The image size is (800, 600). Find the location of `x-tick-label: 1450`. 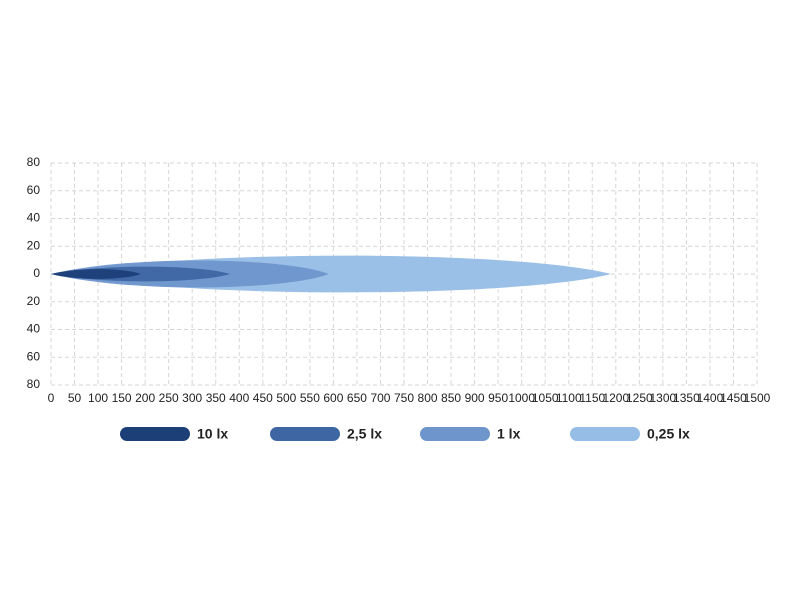

x-tick-label: 1450 is located at coordinates (733, 398).